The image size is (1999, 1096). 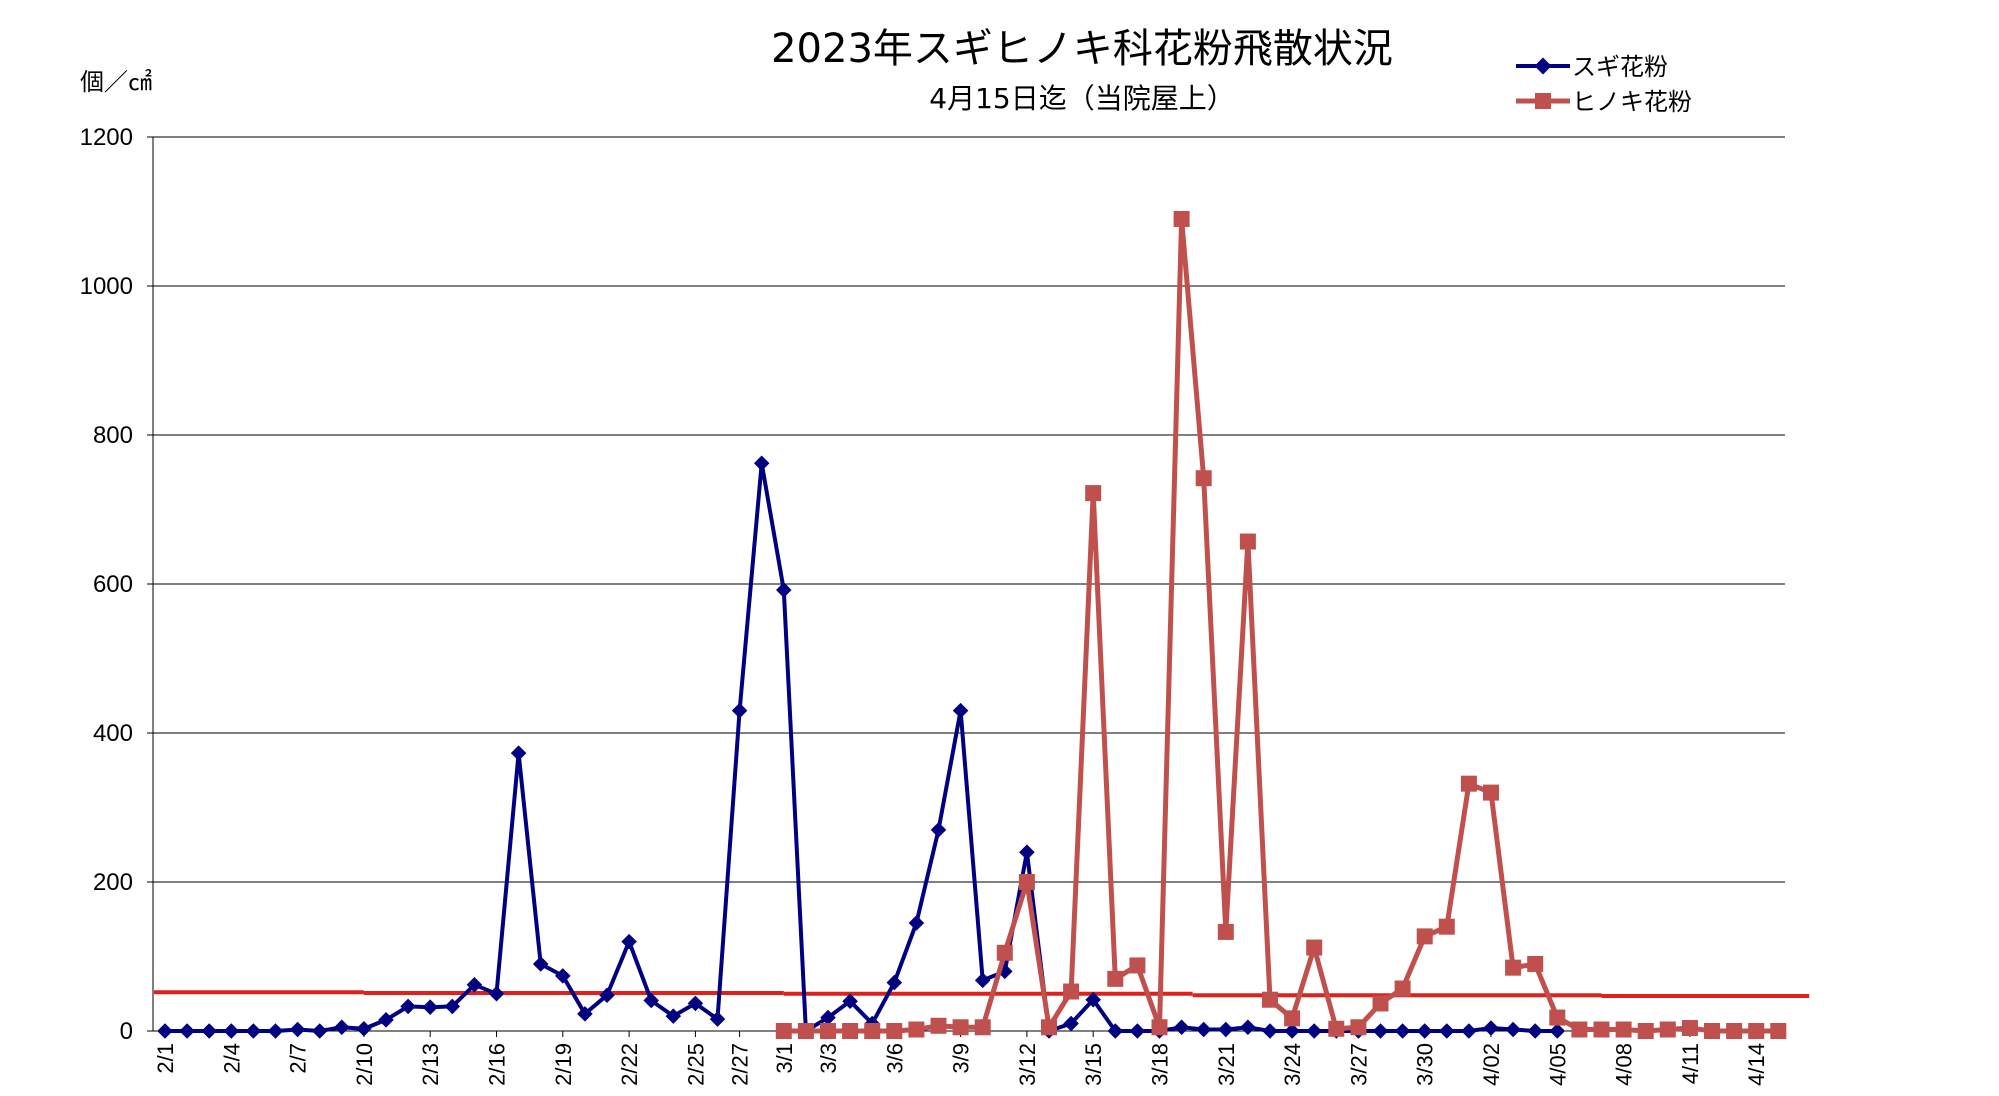 What do you see at coordinates (981, 994) in the screenshot?
I see `series-reference-line` at bounding box center [981, 994].